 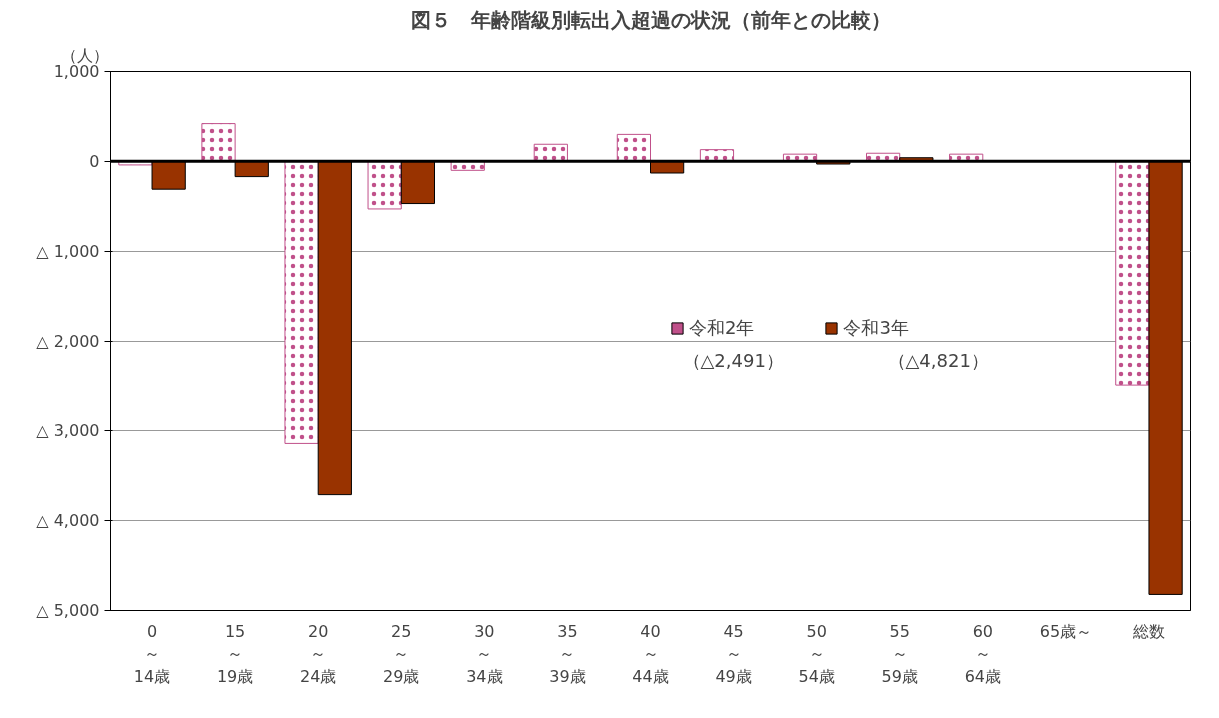 I want to click on x-tick-label: 50 ～ 54歳, so click(x=816, y=654).